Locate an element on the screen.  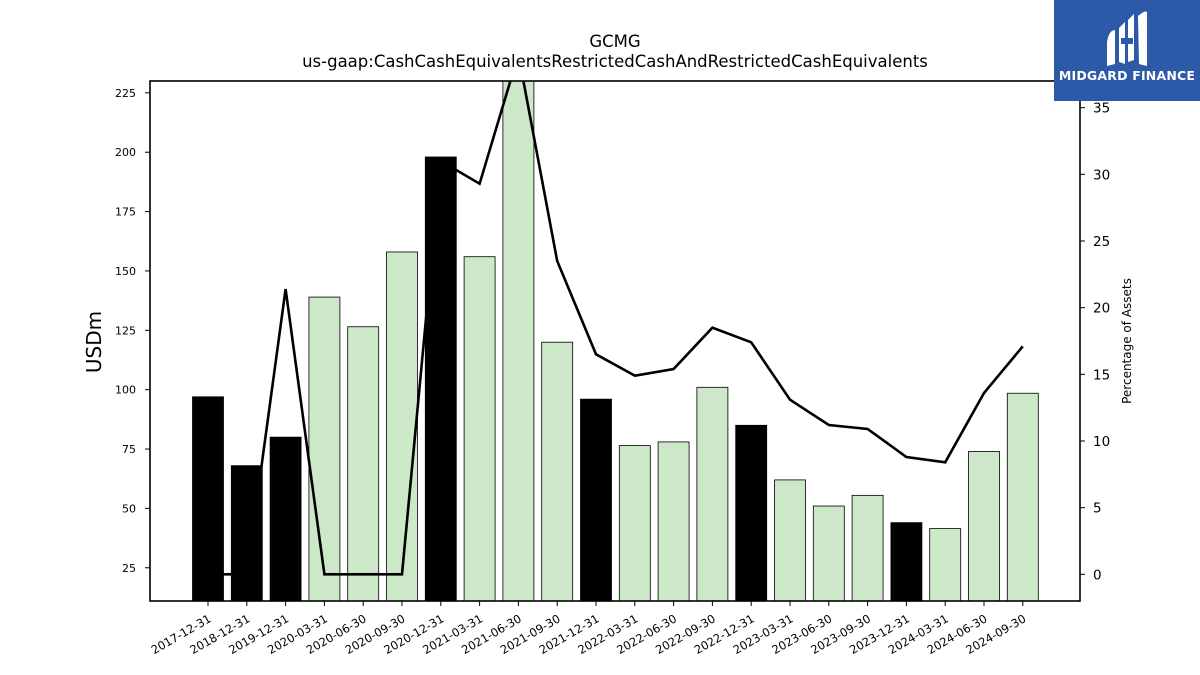
y-tick-label: 175 is located at coordinates (125, 212).